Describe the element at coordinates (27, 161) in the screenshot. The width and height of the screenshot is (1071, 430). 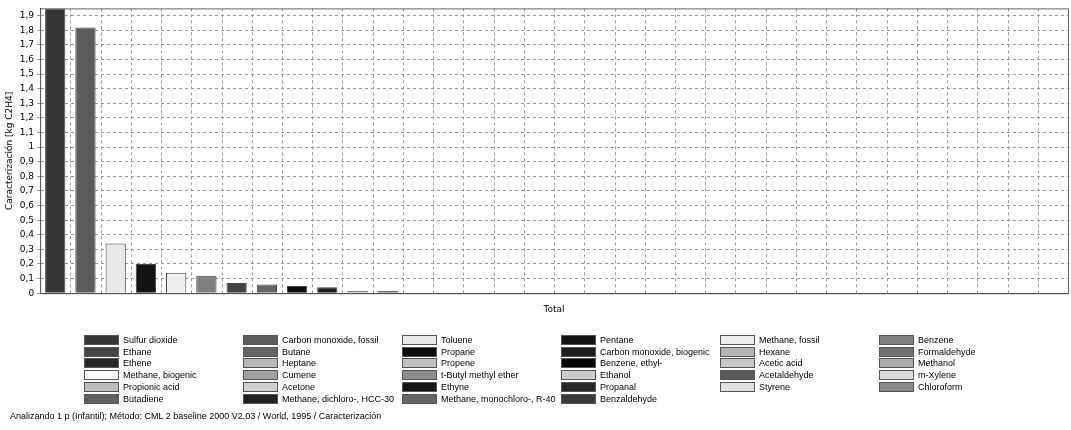
I see `y-tick-label: 0,9` at that location.